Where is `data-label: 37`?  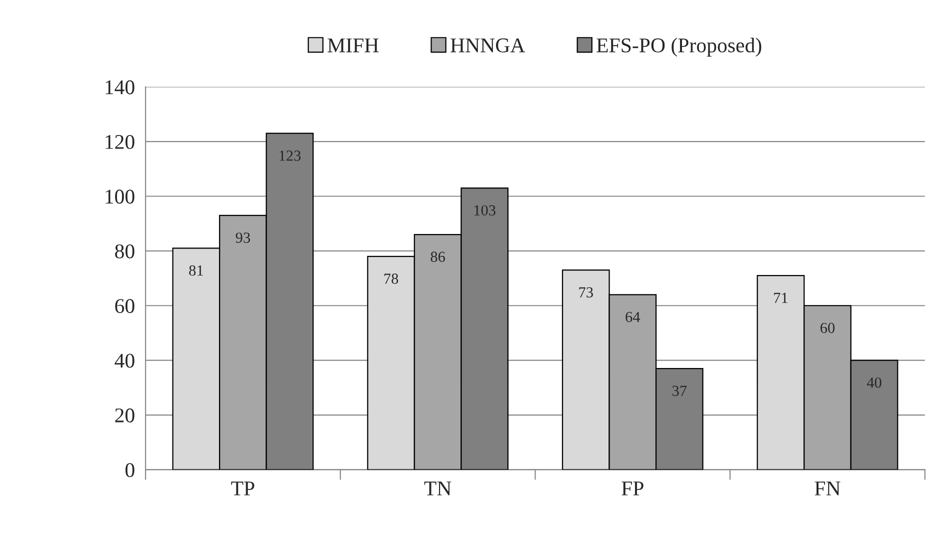
data-label: 37 is located at coordinates (679, 391).